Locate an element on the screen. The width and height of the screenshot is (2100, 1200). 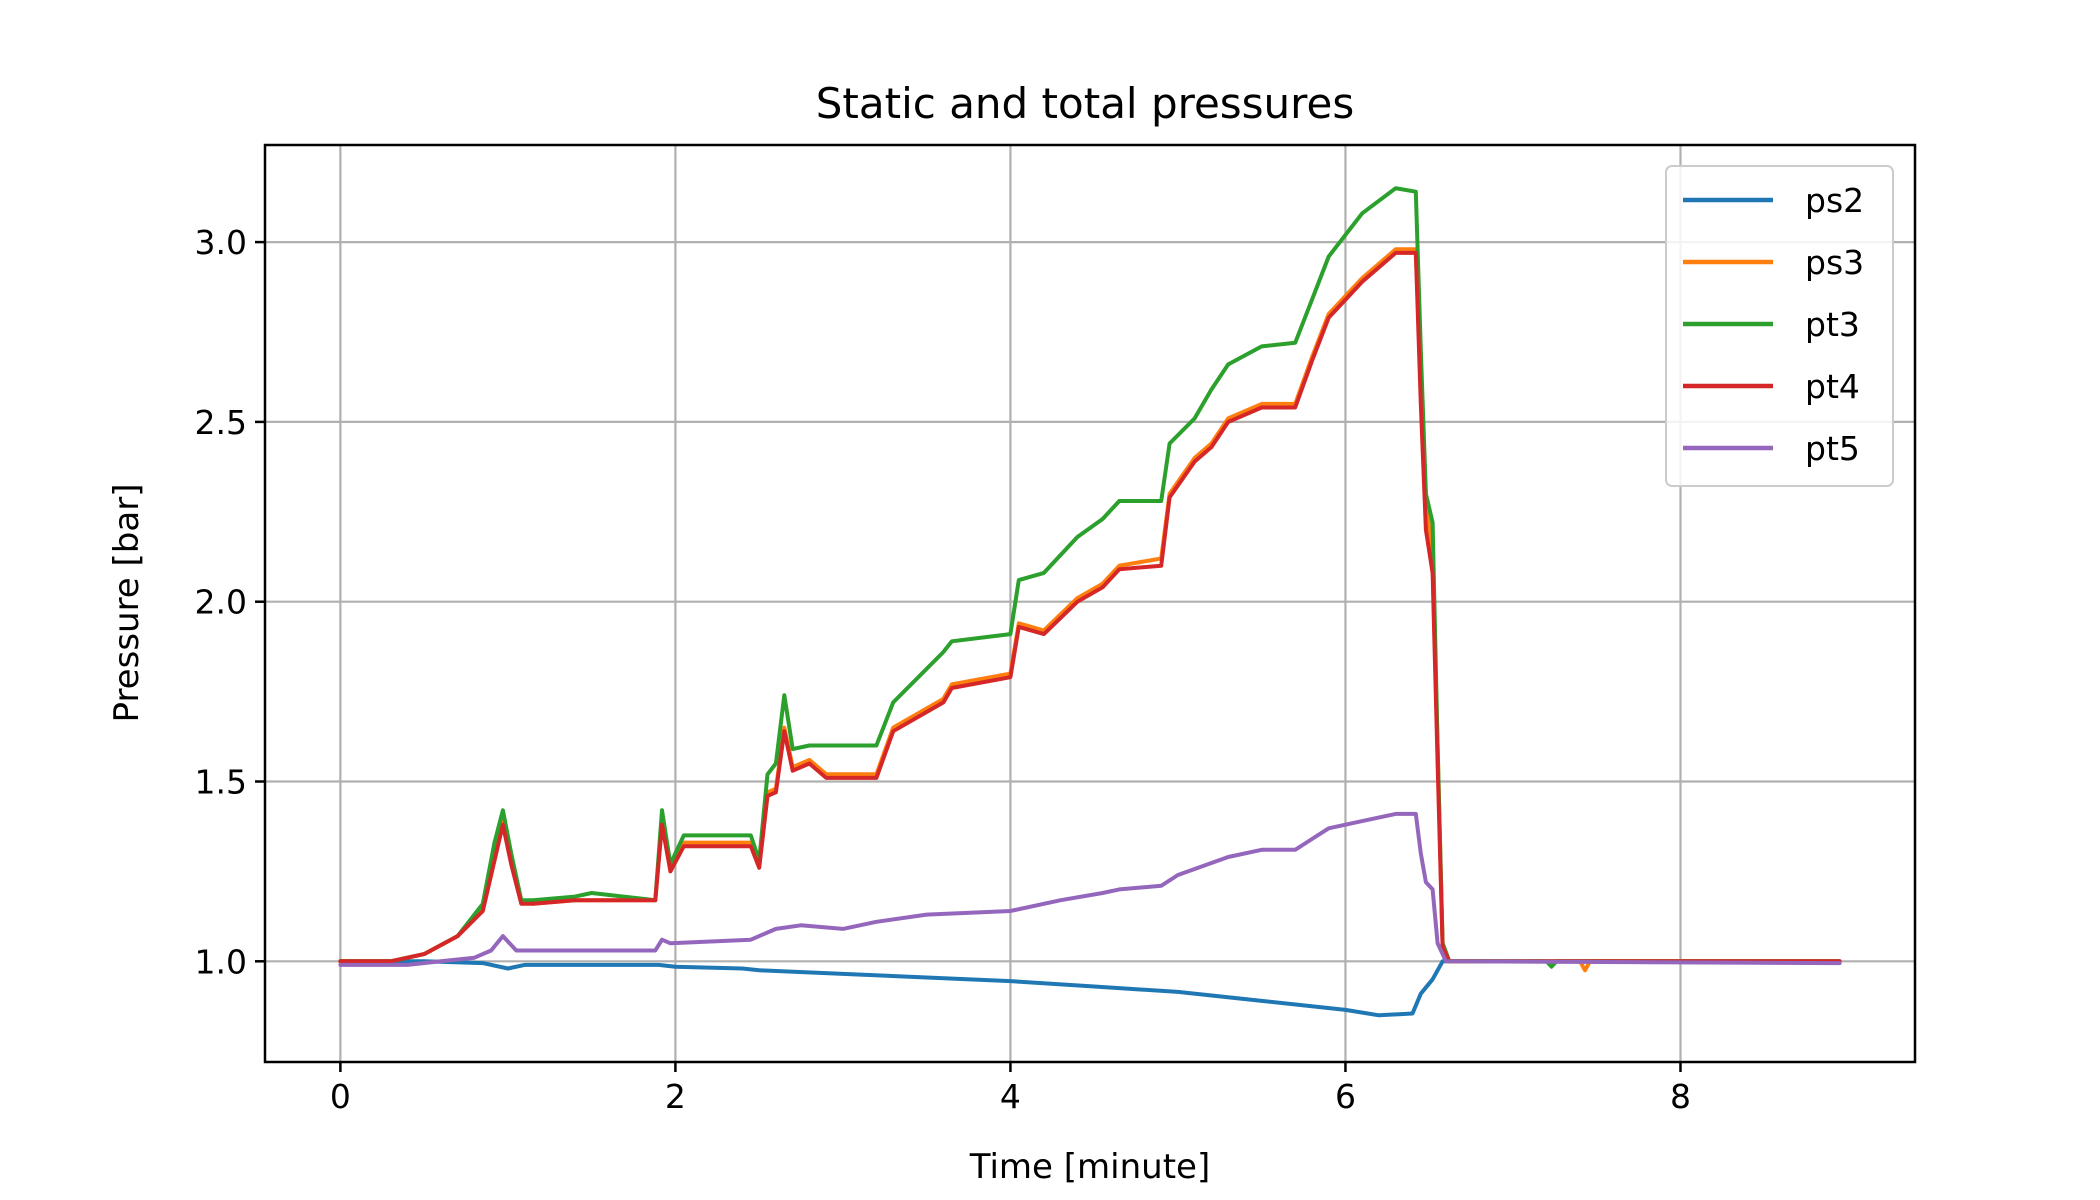
x-tick-label: 4 is located at coordinates (1010, 1096).